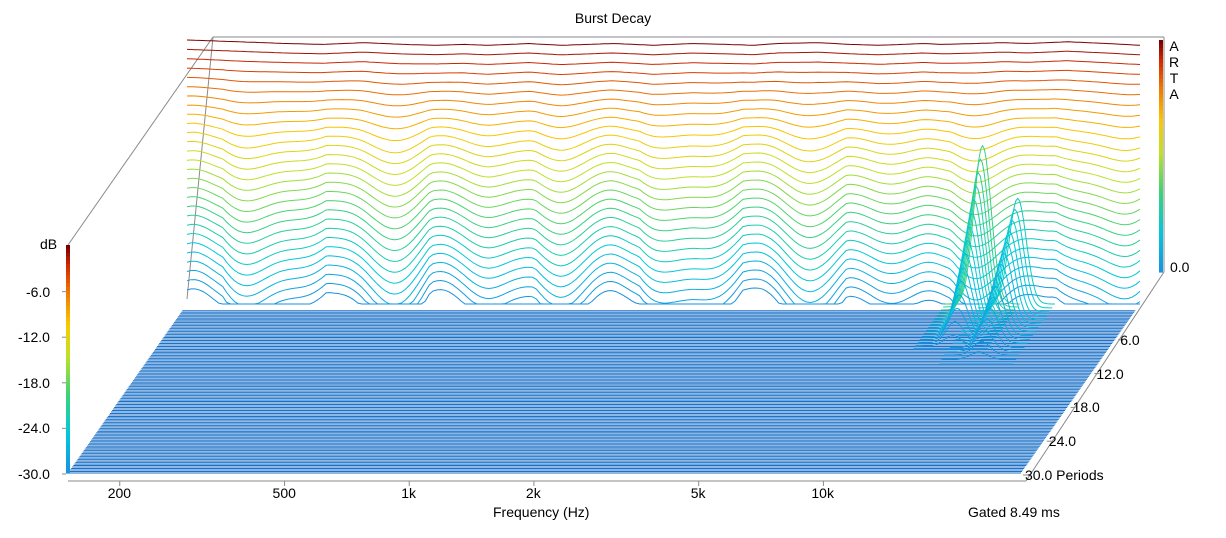 This screenshot has height=538, width=1226. I want to click on right-level-label: 0.0, so click(1180, 267).